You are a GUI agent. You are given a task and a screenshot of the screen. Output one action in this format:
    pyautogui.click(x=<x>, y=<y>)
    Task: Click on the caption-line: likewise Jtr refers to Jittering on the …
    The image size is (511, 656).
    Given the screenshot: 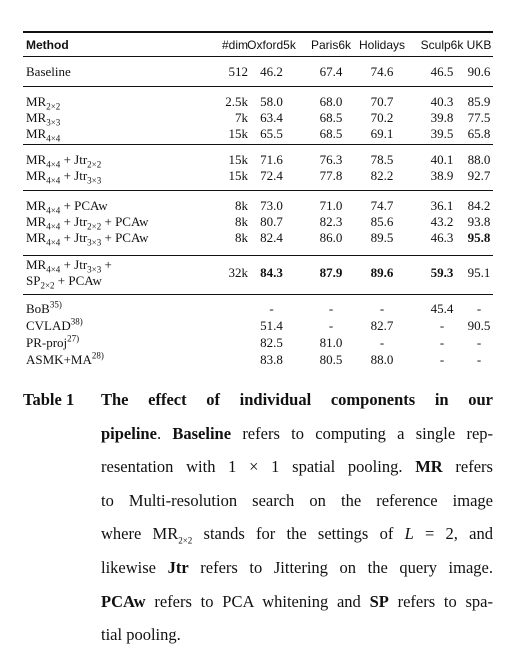 What is the action you would take?
    pyautogui.click(x=297, y=567)
    